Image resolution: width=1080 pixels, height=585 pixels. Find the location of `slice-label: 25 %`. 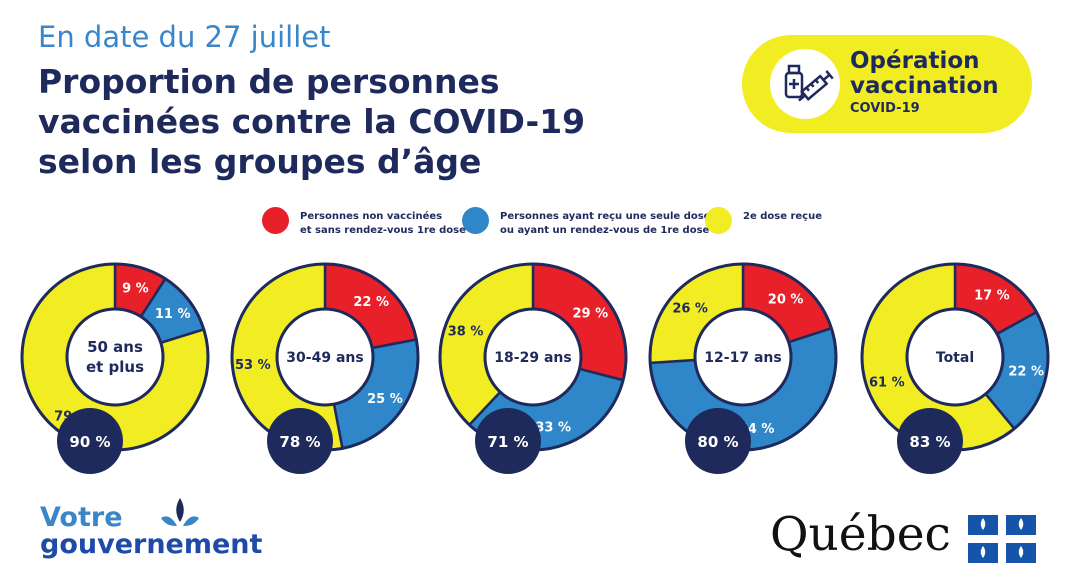

slice-label: 25 % is located at coordinates (385, 399).